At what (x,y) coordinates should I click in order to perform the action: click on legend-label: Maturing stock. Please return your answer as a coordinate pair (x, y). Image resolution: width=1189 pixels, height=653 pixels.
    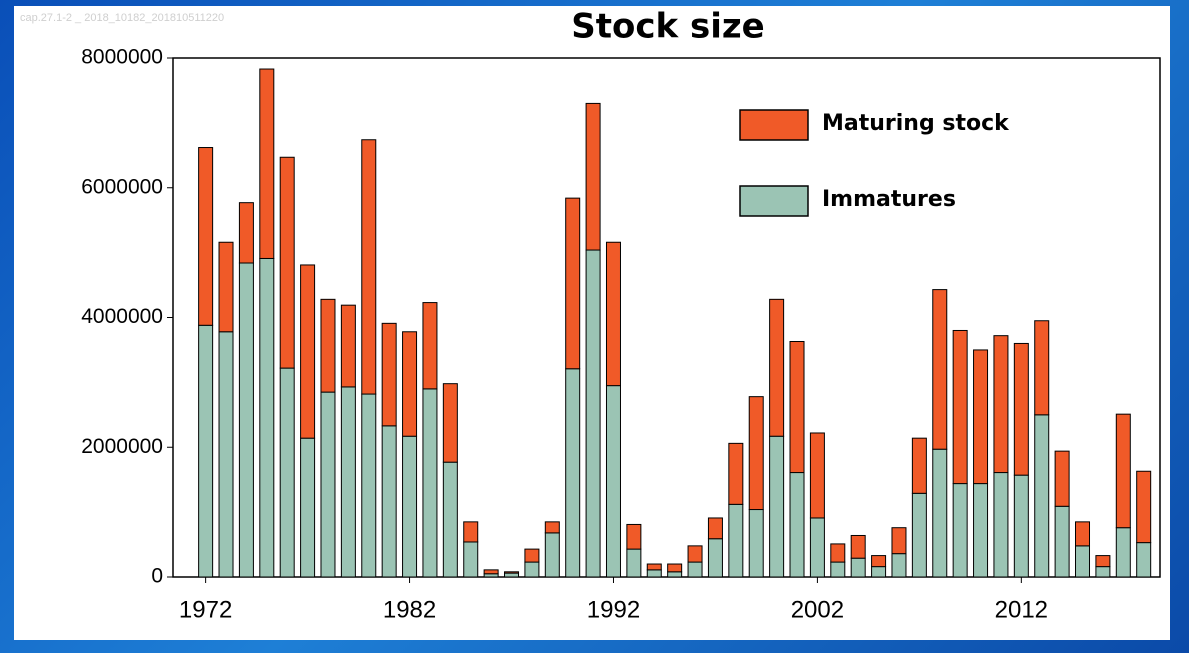
    Looking at the image, I should click on (916, 123).